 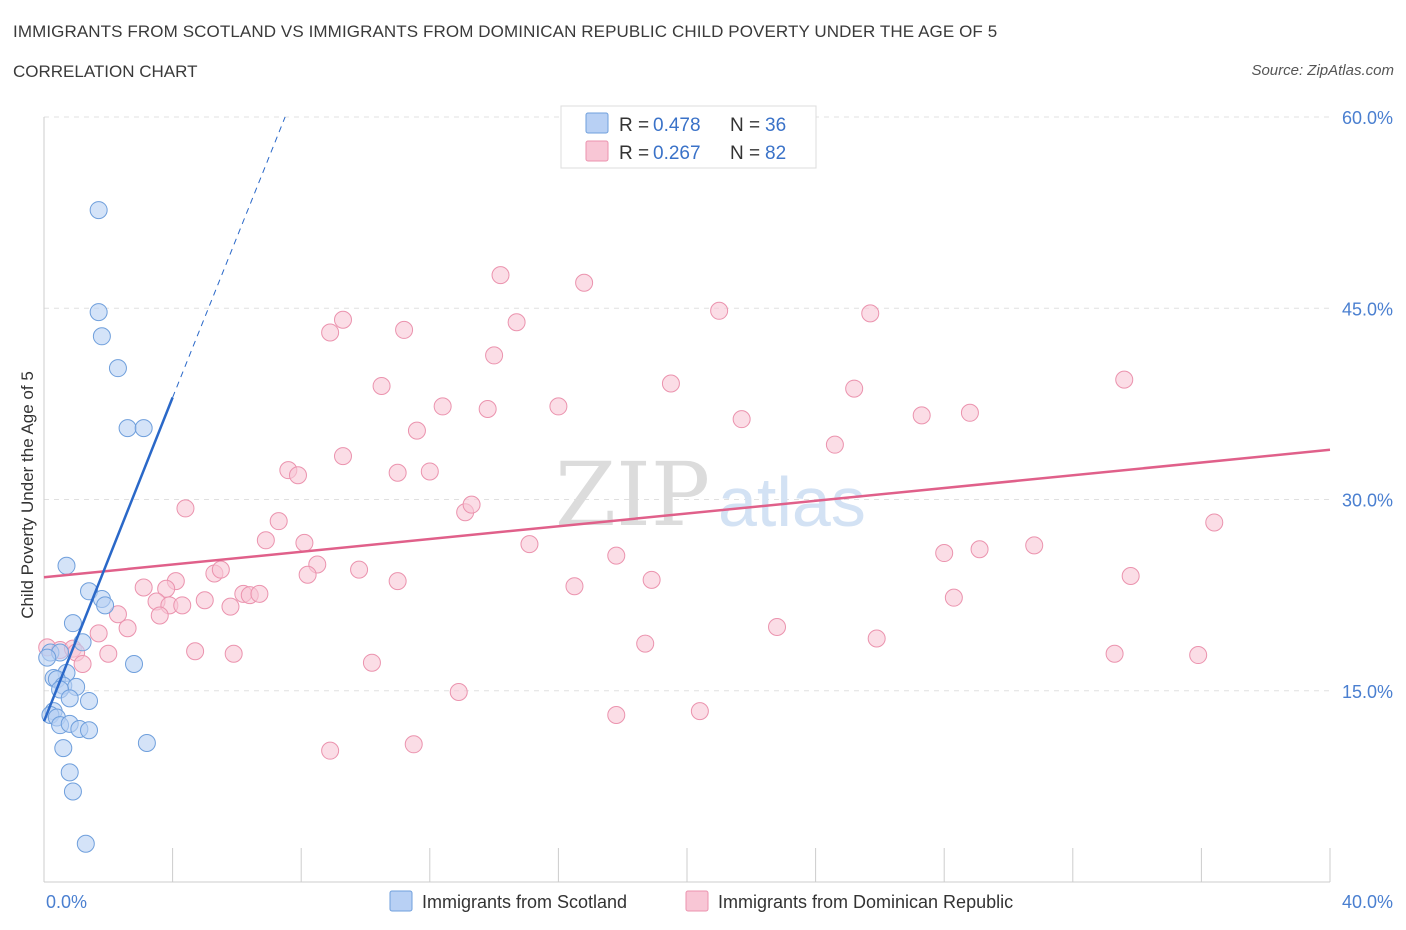 I want to click on legend-n-label-dominican: N =, so click(x=745, y=153).